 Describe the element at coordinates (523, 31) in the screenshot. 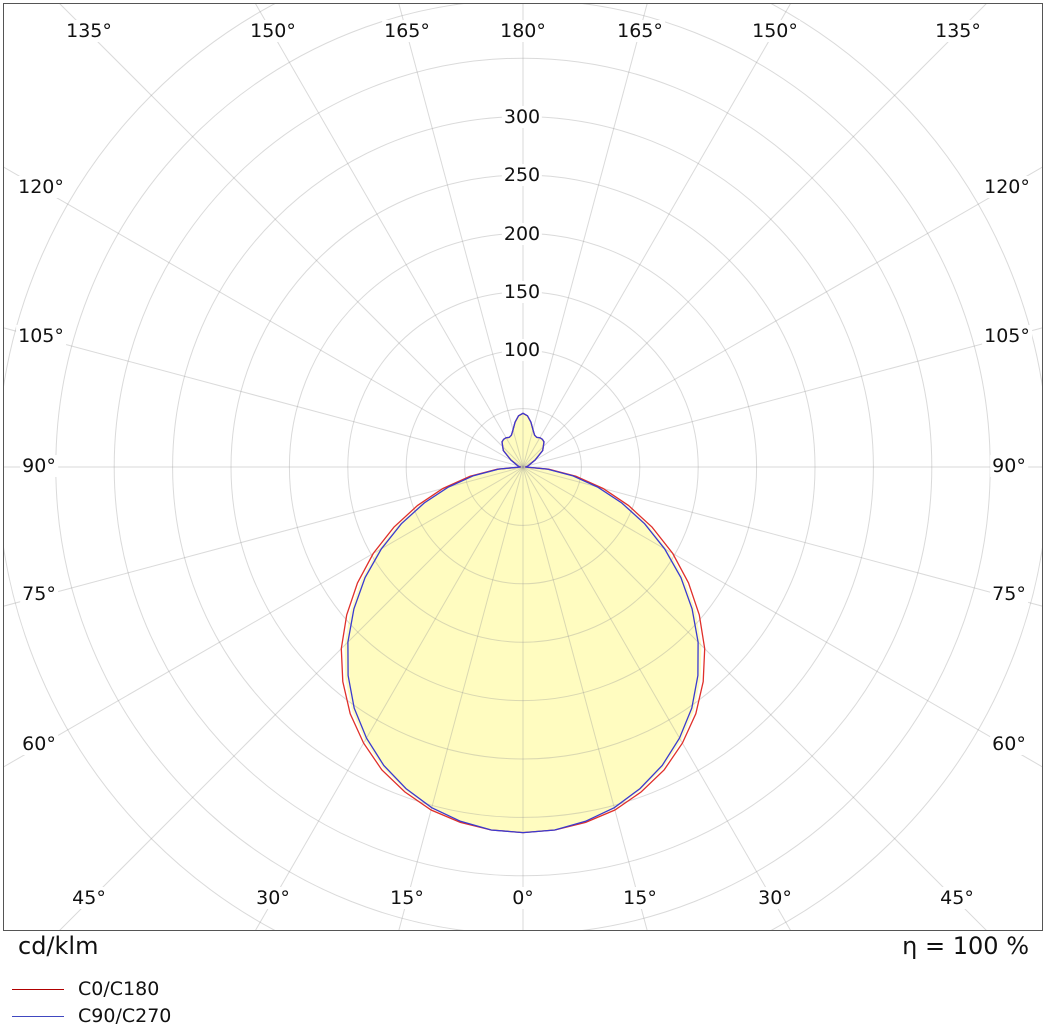

I see `angle-label-top-180: 180°` at that location.